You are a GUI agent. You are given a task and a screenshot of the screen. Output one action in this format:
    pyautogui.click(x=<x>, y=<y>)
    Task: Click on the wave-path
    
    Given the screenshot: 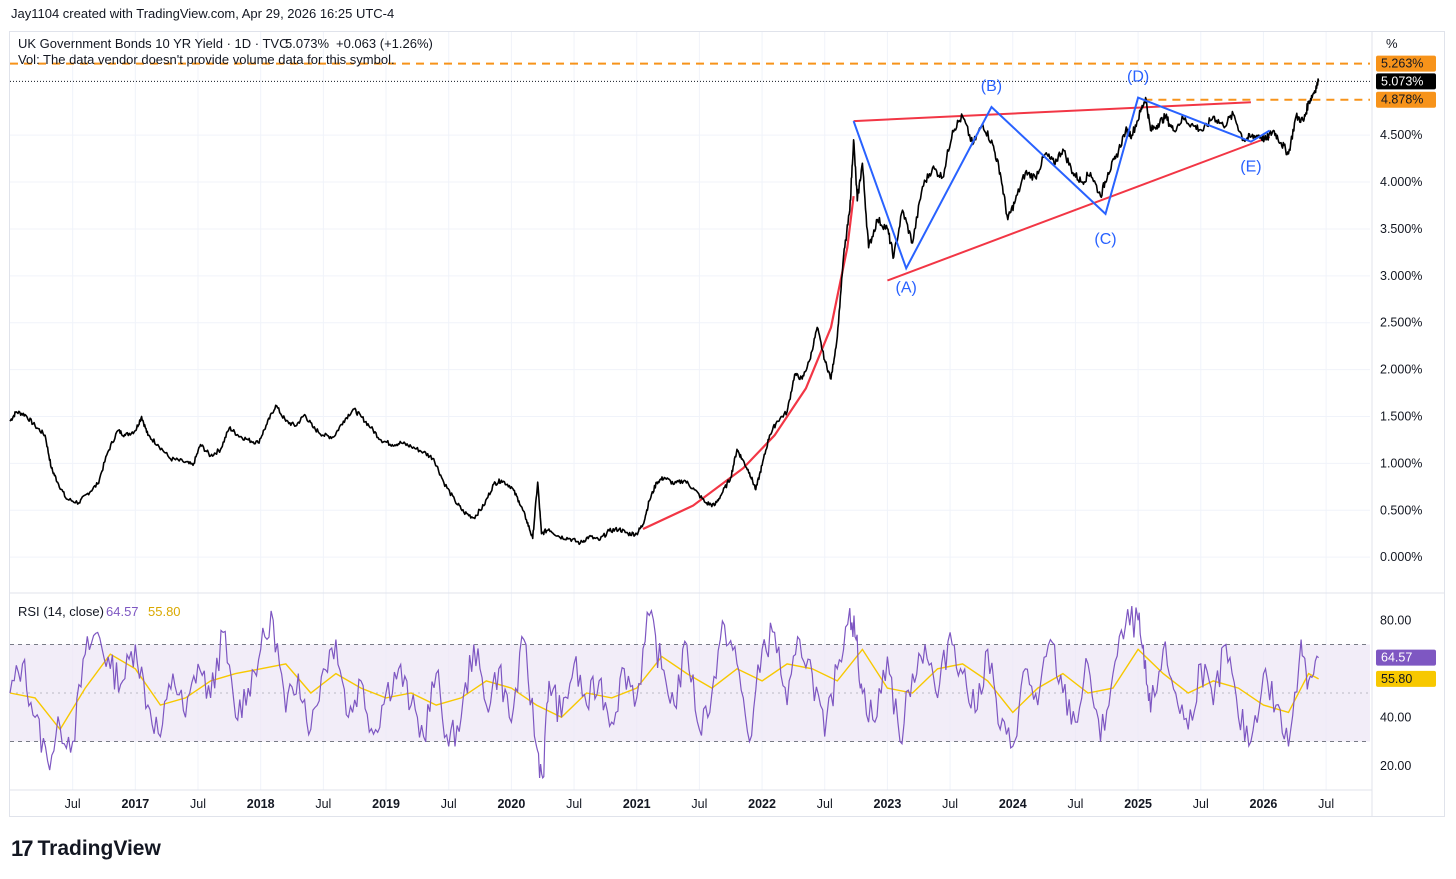 What is the action you would take?
    pyautogui.click(x=1061, y=183)
    